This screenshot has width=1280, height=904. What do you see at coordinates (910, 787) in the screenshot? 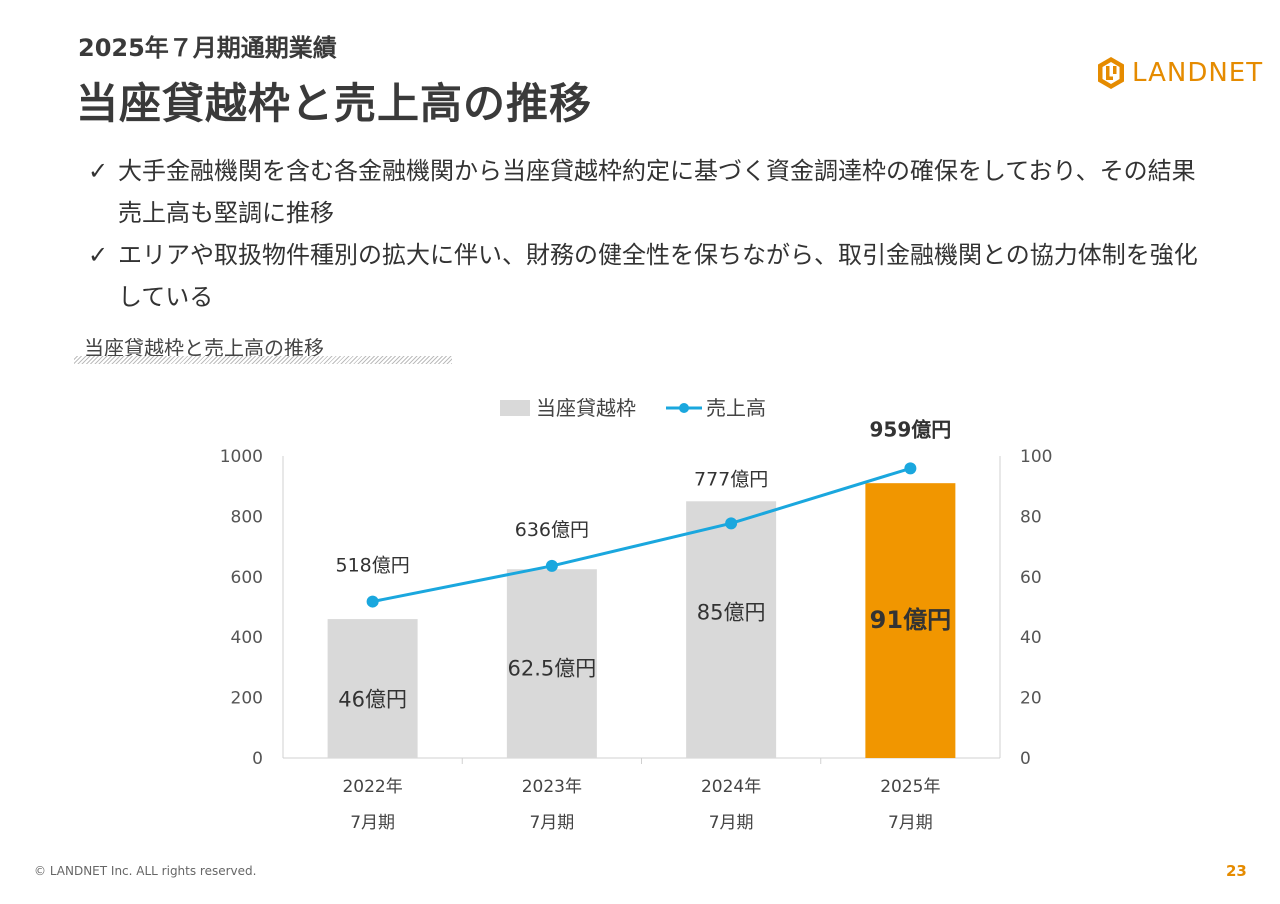
I see `x-tick-label: 2025年` at bounding box center [910, 787].